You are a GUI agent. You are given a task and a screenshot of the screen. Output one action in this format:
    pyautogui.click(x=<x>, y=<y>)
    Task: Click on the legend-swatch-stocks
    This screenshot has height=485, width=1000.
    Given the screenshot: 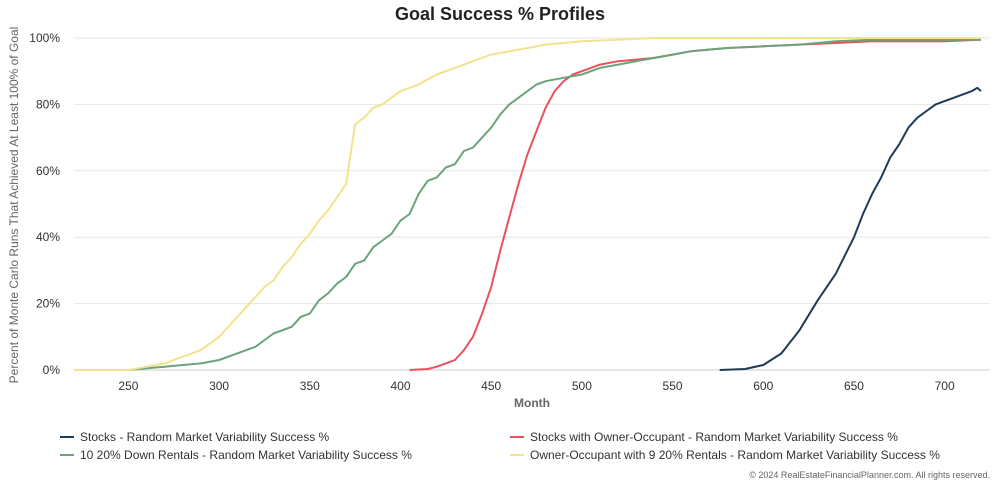 What is the action you would take?
    pyautogui.click(x=67, y=437)
    